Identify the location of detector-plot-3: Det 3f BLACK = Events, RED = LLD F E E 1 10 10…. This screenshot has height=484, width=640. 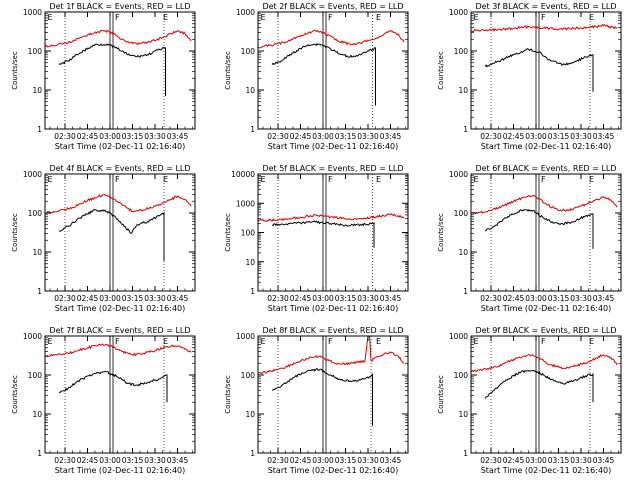
(529, 76).